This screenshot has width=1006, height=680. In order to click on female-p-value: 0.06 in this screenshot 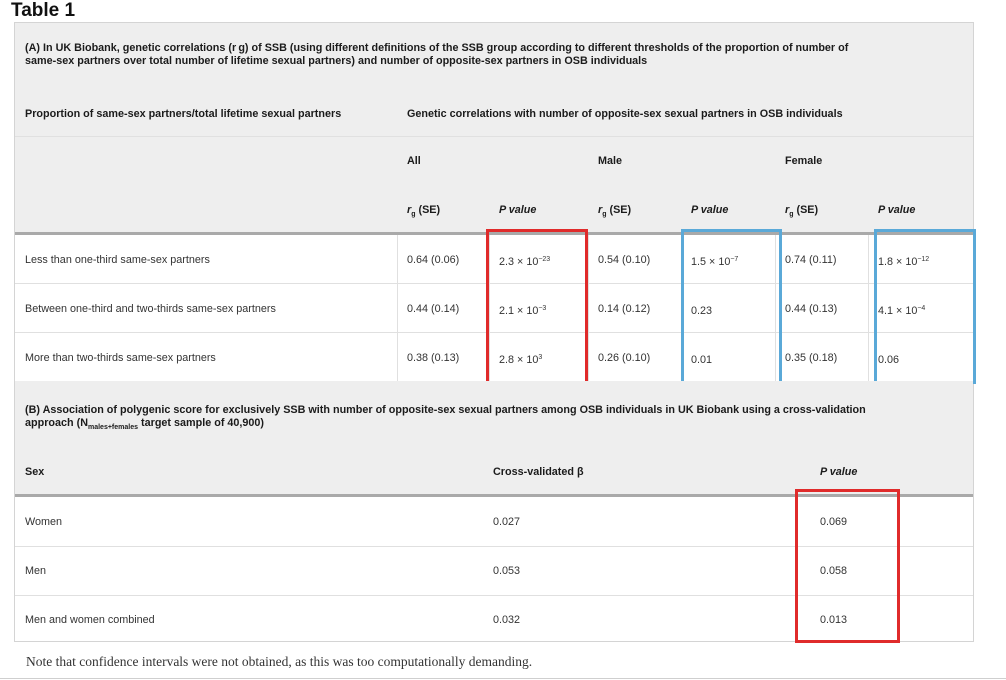, I will do `click(889, 360)`.